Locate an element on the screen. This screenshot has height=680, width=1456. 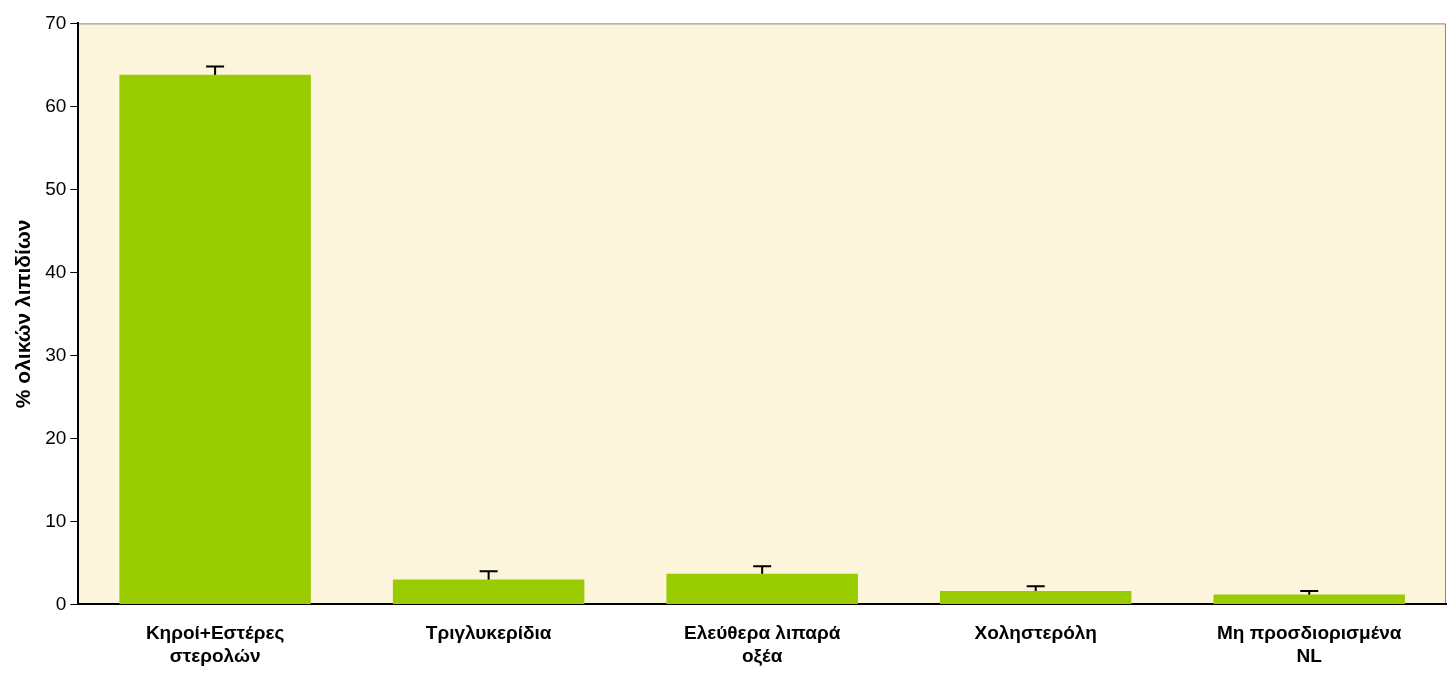
y-tick-label: 20 is located at coordinates (56, 437).